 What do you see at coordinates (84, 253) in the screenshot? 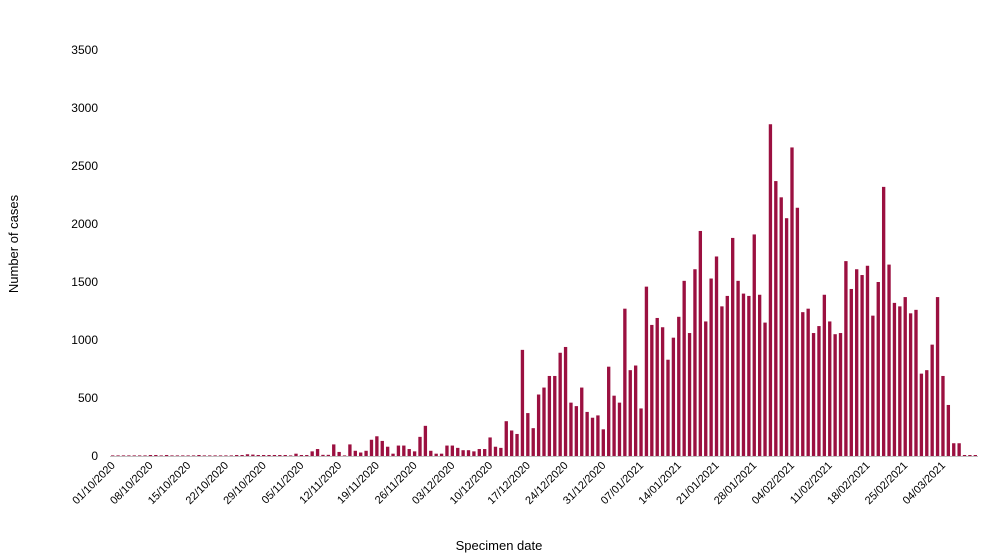
I see `y-axis: 0 500 1000 1500 2000 2500 3000 3500` at bounding box center [84, 253].